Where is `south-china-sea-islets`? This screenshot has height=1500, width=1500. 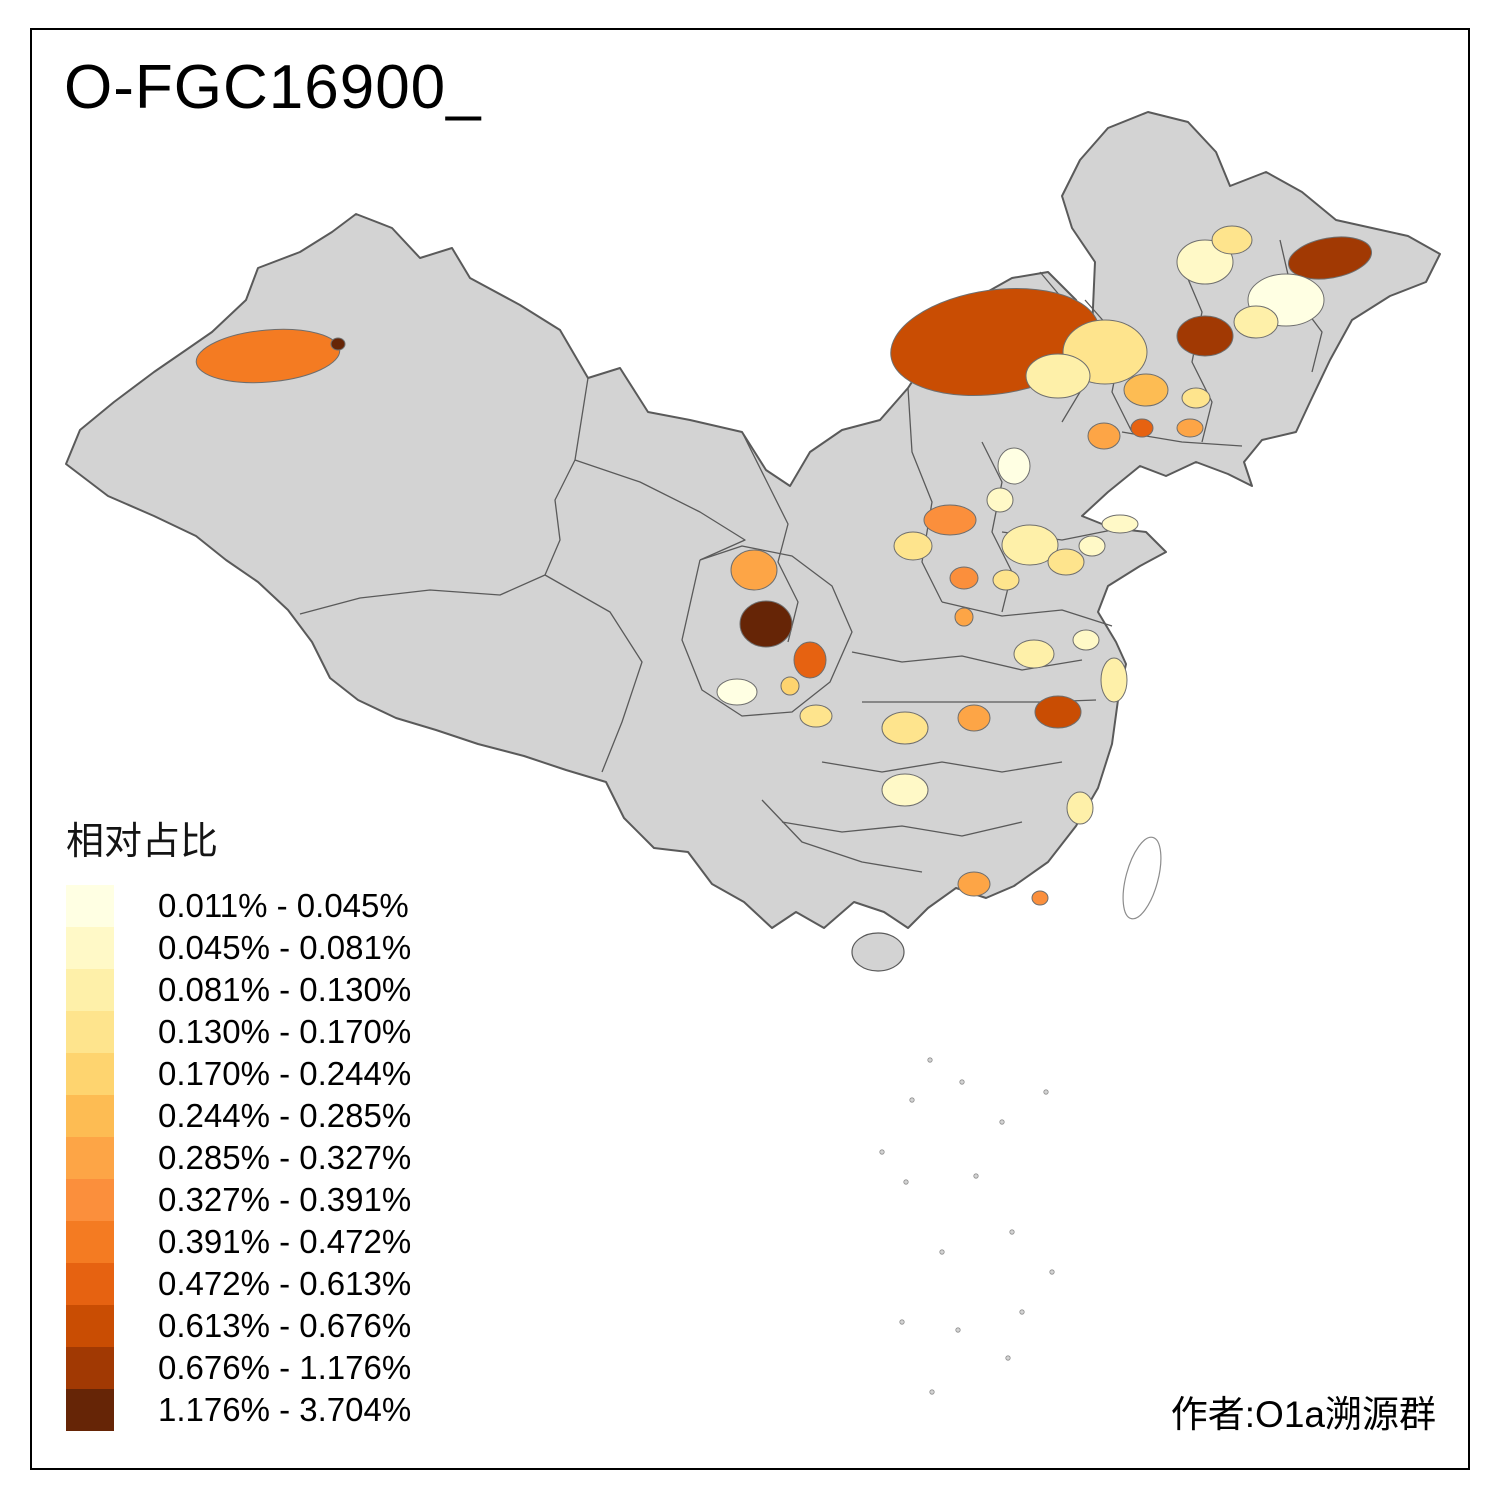 south-china-sea-islets is located at coordinates (967, 1226).